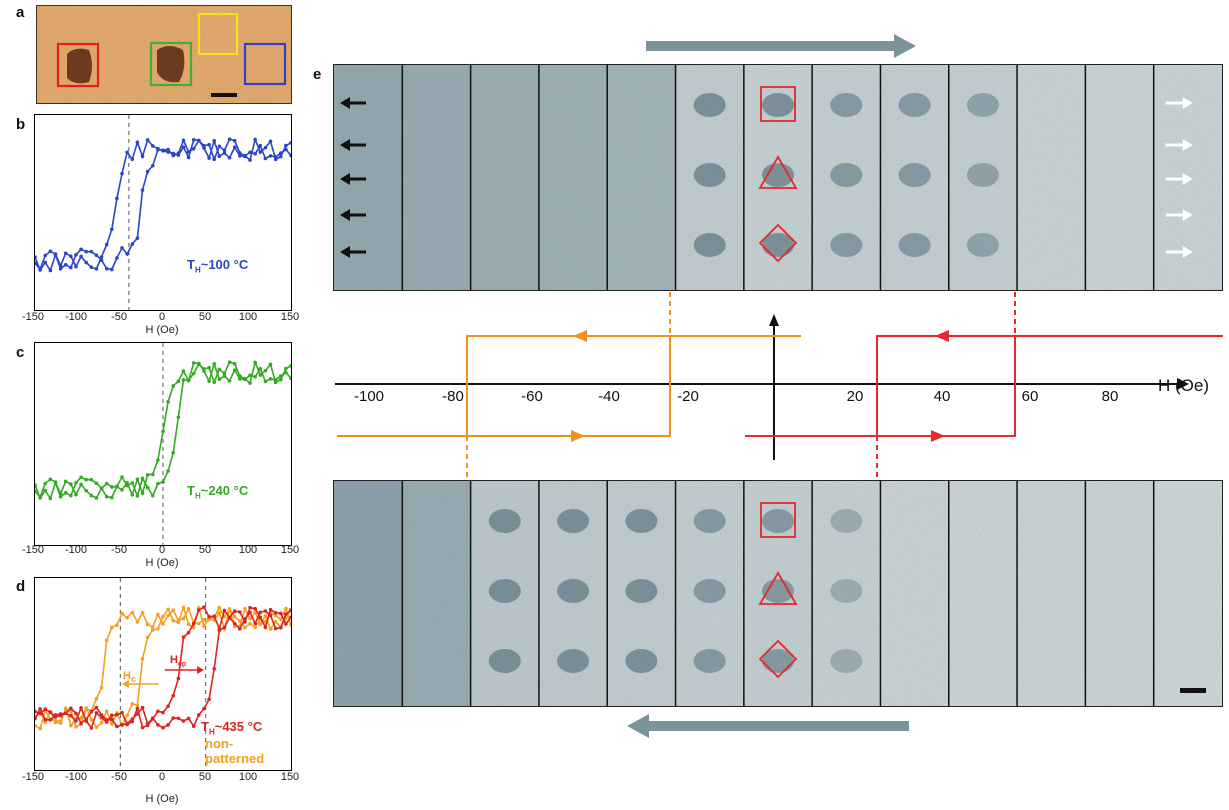 This screenshot has height=810, width=1229. Describe the element at coordinates (290, 317) in the screenshot. I see `tick-label: 150` at that location.